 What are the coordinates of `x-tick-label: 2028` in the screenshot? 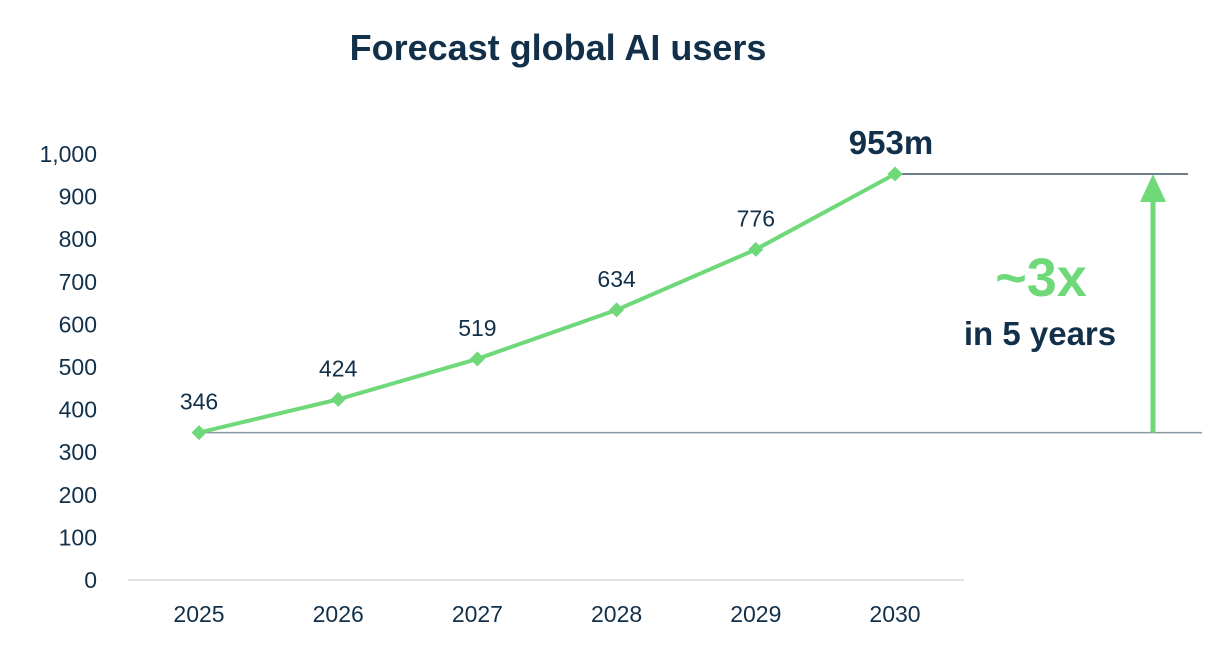 It's located at (616, 614).